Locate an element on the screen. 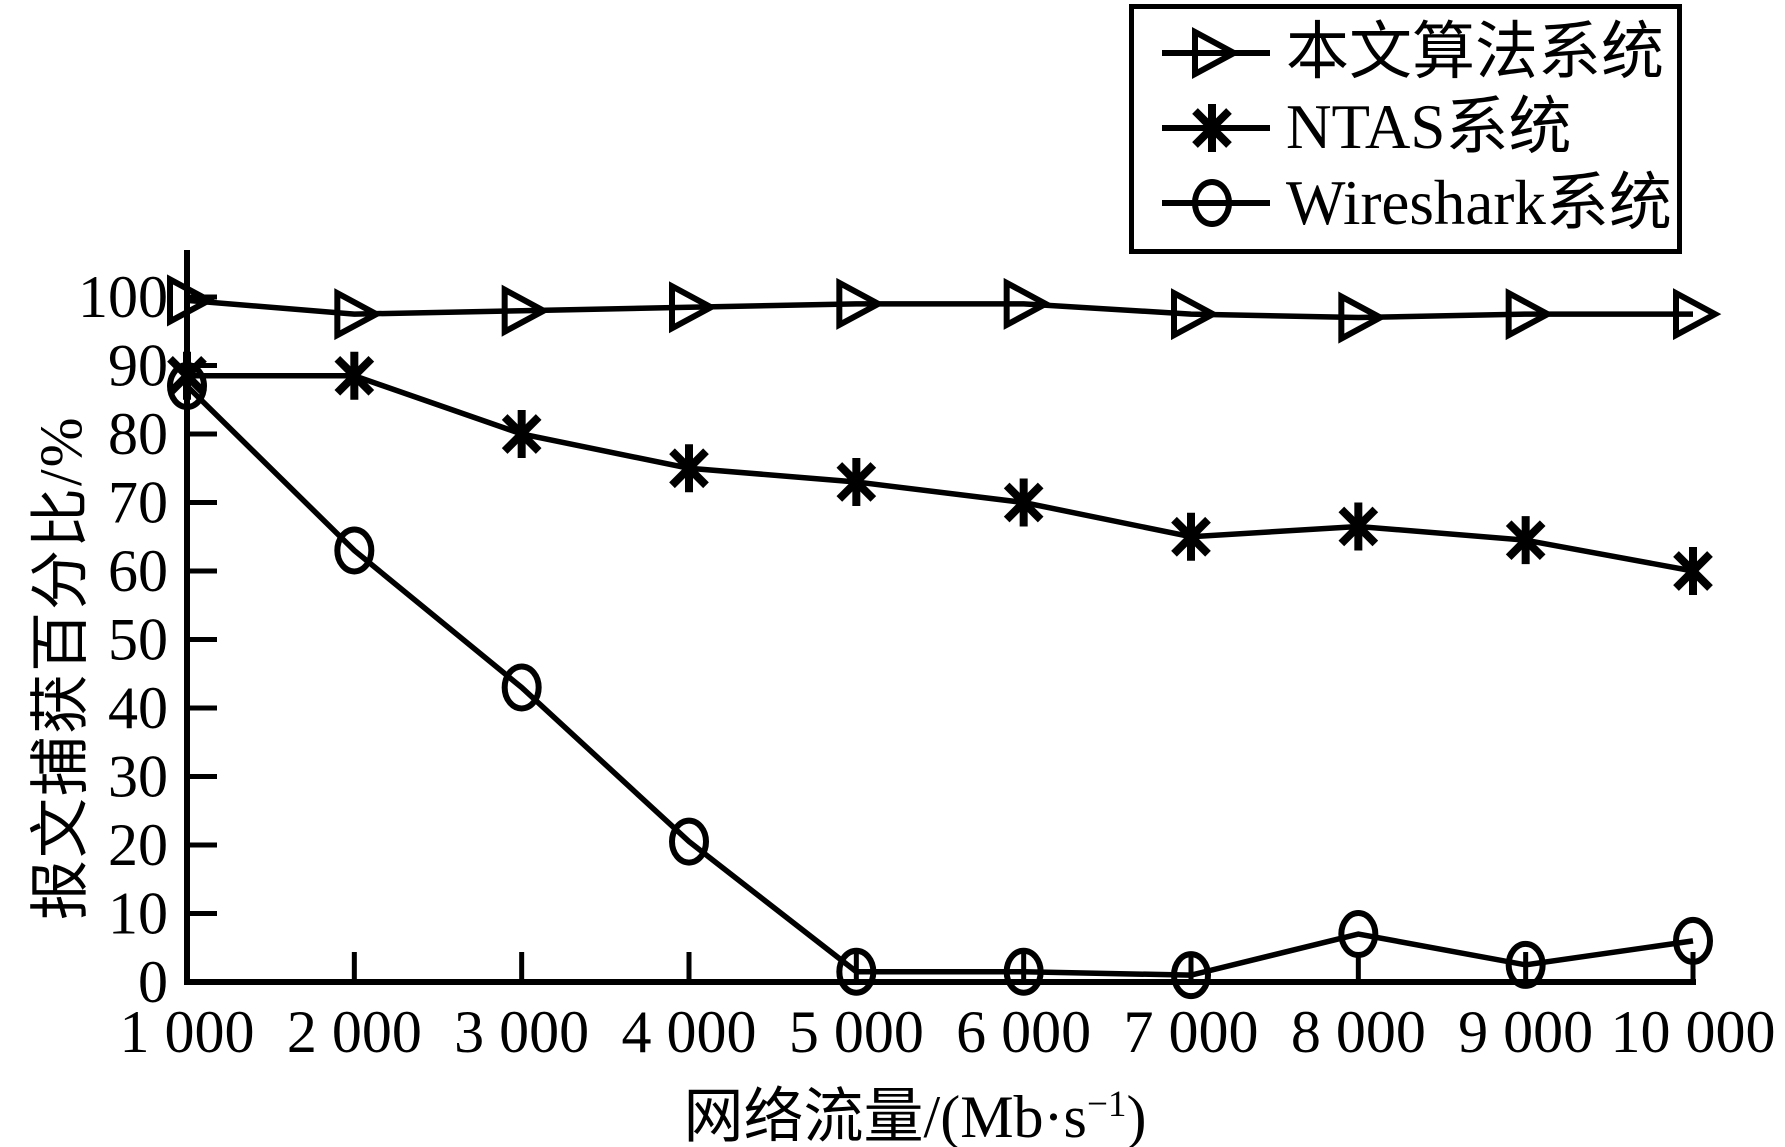 The image size is (1785, 1147). x-tick-label: 5 000 is located at coordinates (856, 1032).